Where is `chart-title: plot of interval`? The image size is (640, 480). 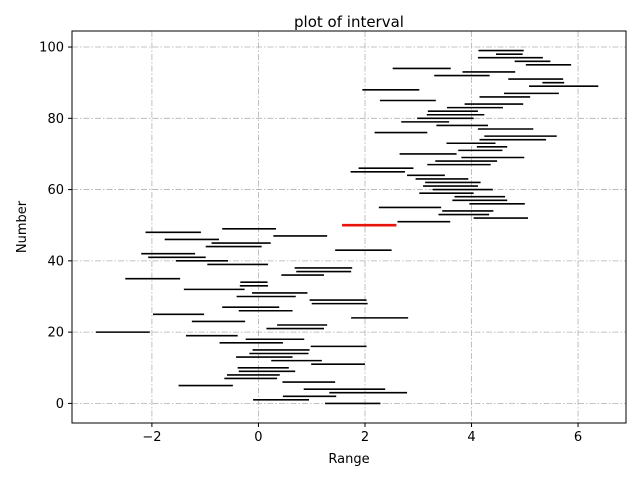 chart-title: plot of interval is located at coordinates (349, 22).